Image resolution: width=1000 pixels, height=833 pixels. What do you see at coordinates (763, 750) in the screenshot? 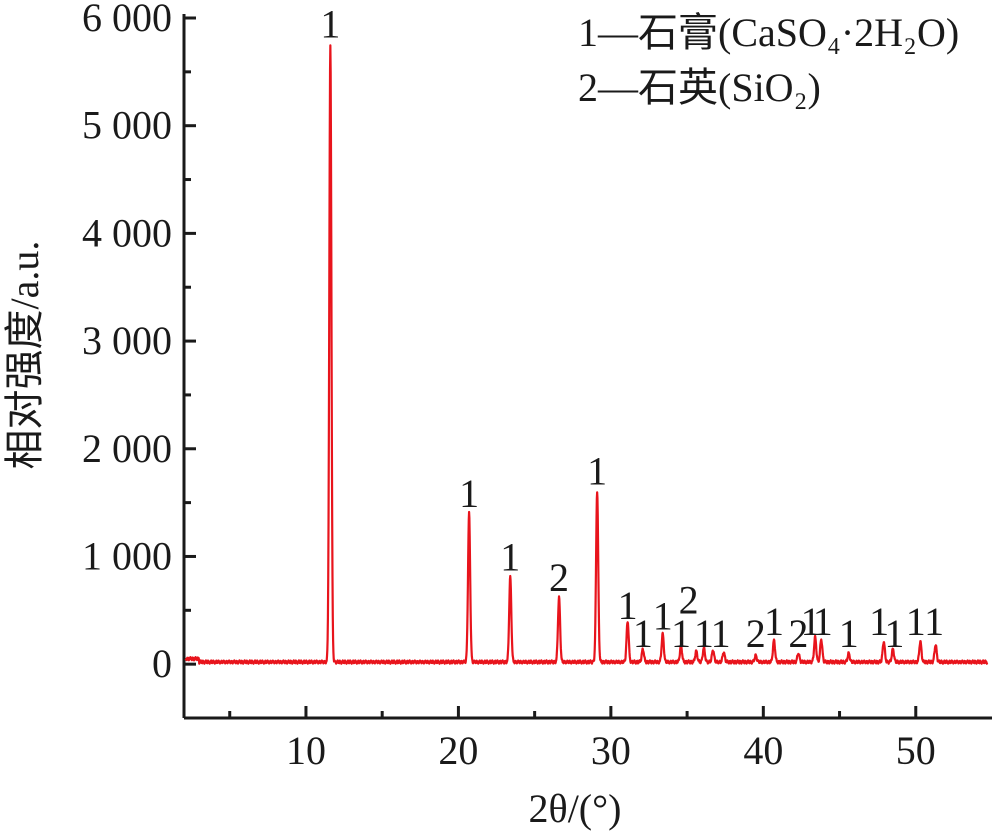
I see `x-tick-label: 40` at bounding box center [763, 750].